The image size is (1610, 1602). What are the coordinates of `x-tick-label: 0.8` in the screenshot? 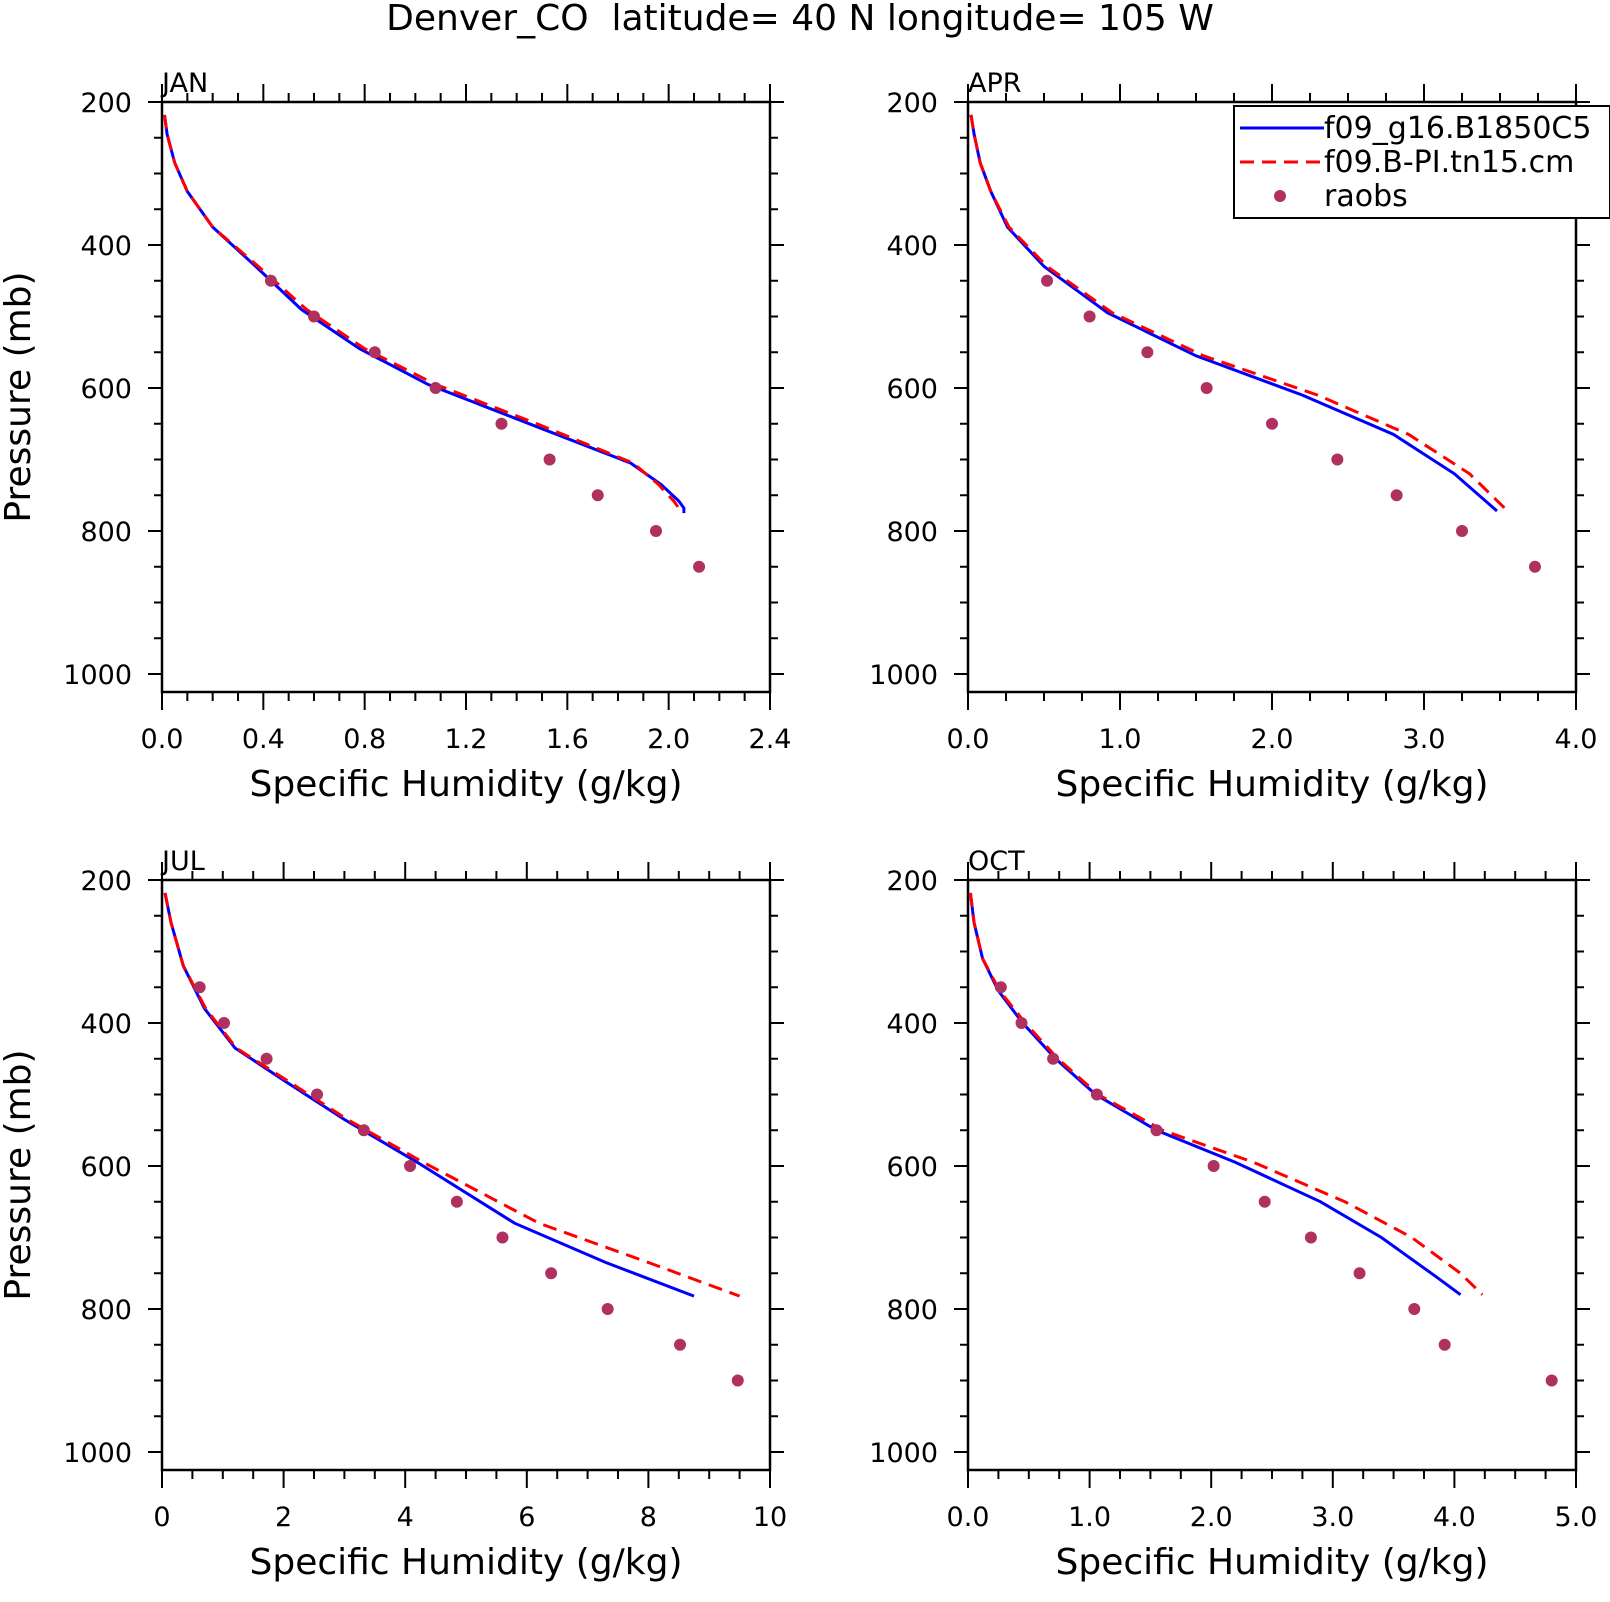 It's located at (364, 739).